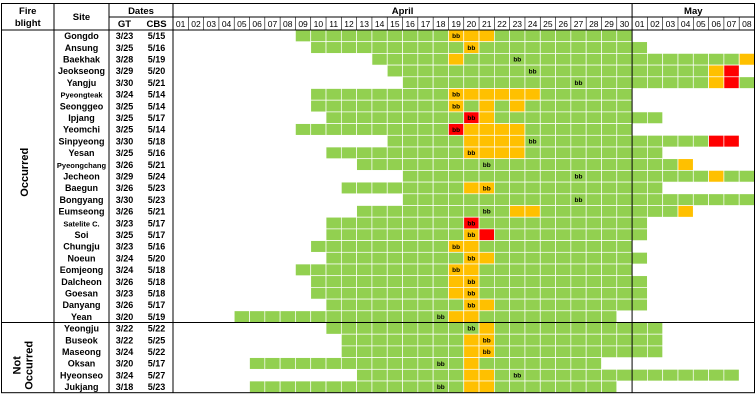 The image size is (756, 409). I want to click on site-label: Eumseong, so click(81, 212).